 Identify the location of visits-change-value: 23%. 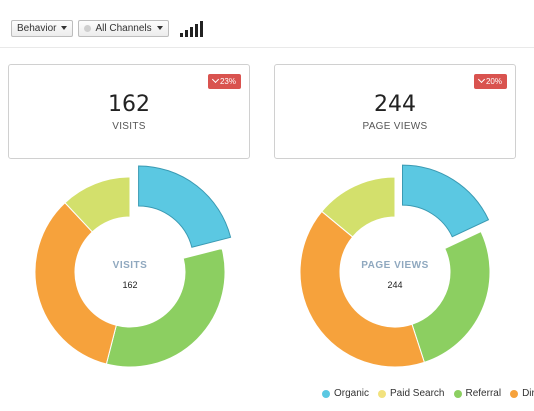
(227, 81).